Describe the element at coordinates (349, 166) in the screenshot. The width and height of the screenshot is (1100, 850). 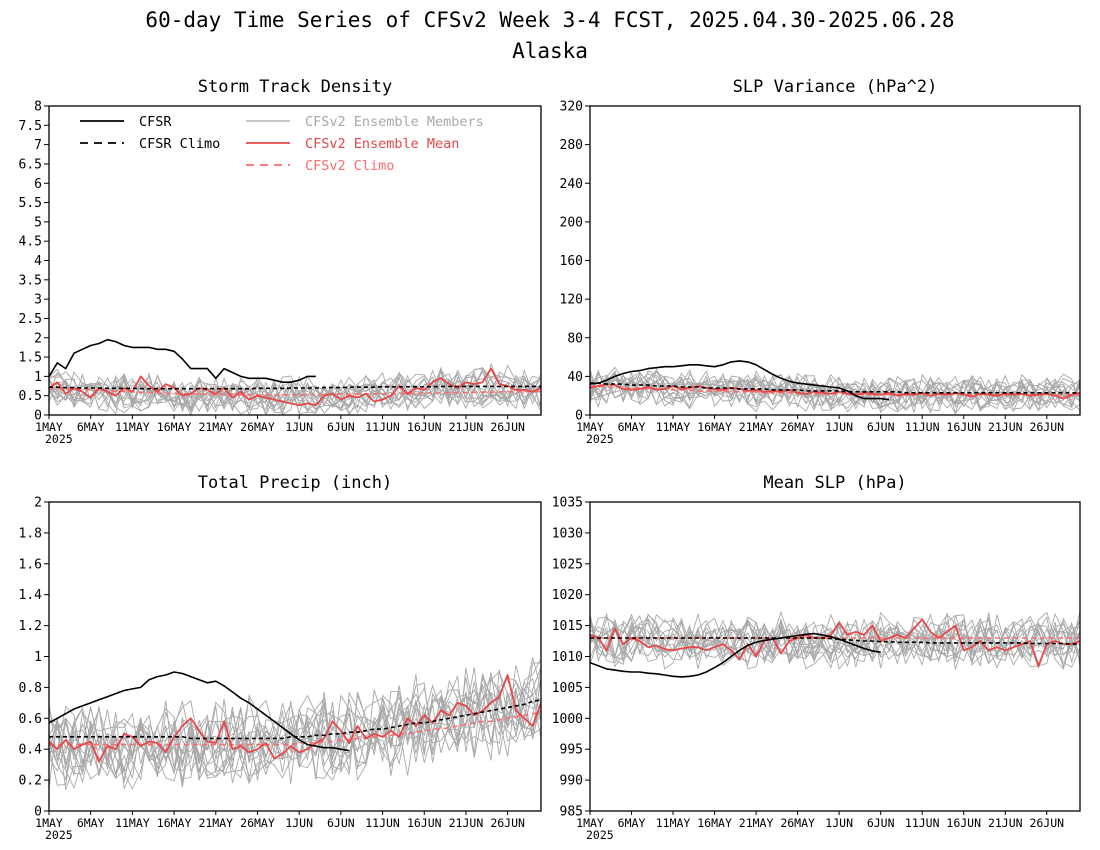
I see `legend-label-cfsv2-climo: CFSv2 Climo` at that location.